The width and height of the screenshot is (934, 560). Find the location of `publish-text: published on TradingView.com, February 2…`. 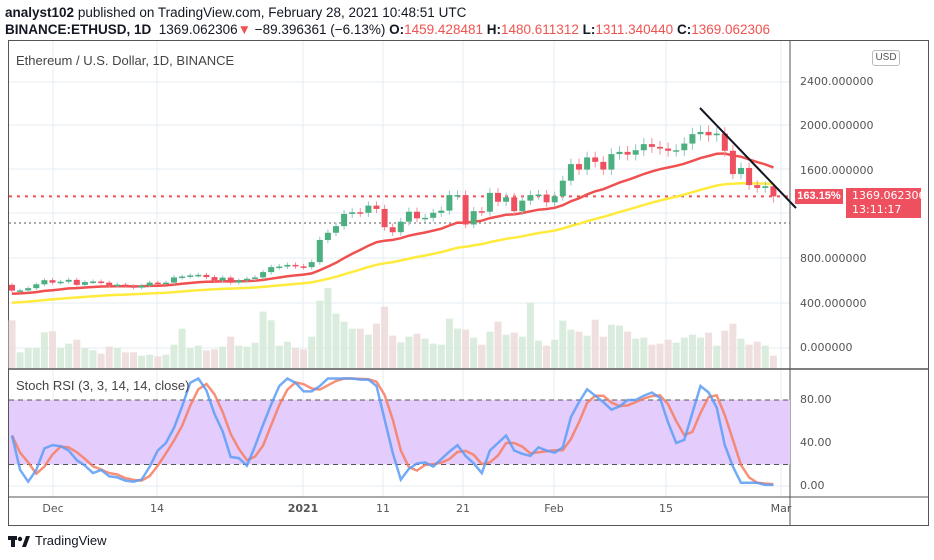

publish-text: published on TradingView.com, February 2… is located at coordinates (272, 12).